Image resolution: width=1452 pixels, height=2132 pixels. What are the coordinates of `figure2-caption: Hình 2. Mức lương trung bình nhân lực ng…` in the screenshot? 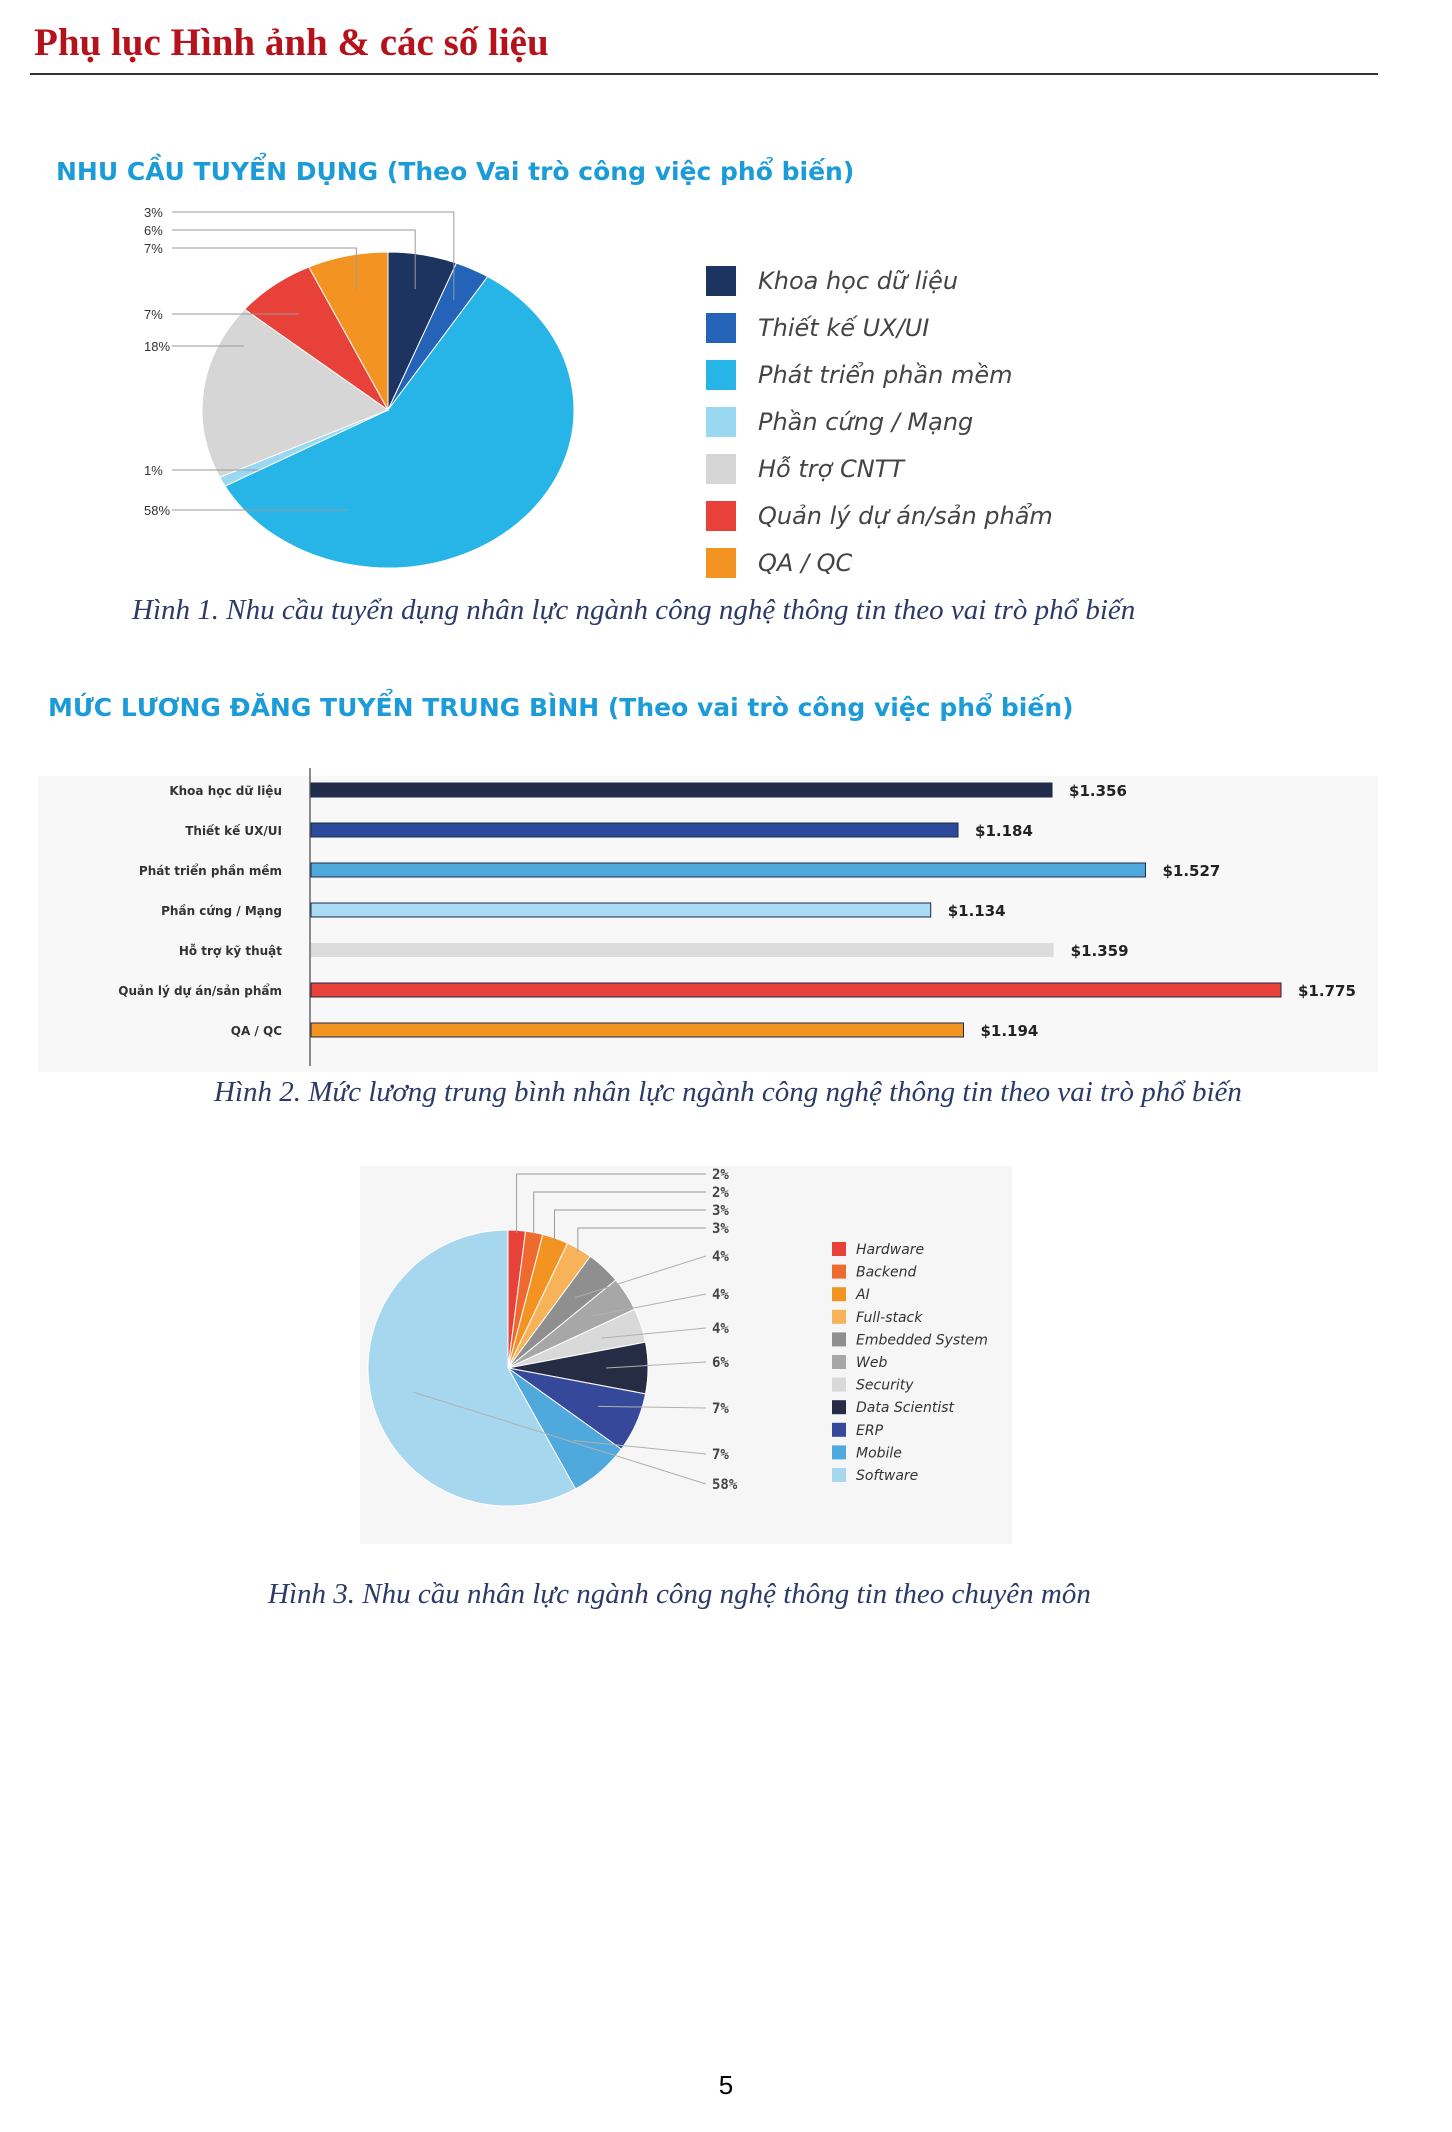 It's located at (728, 1092).